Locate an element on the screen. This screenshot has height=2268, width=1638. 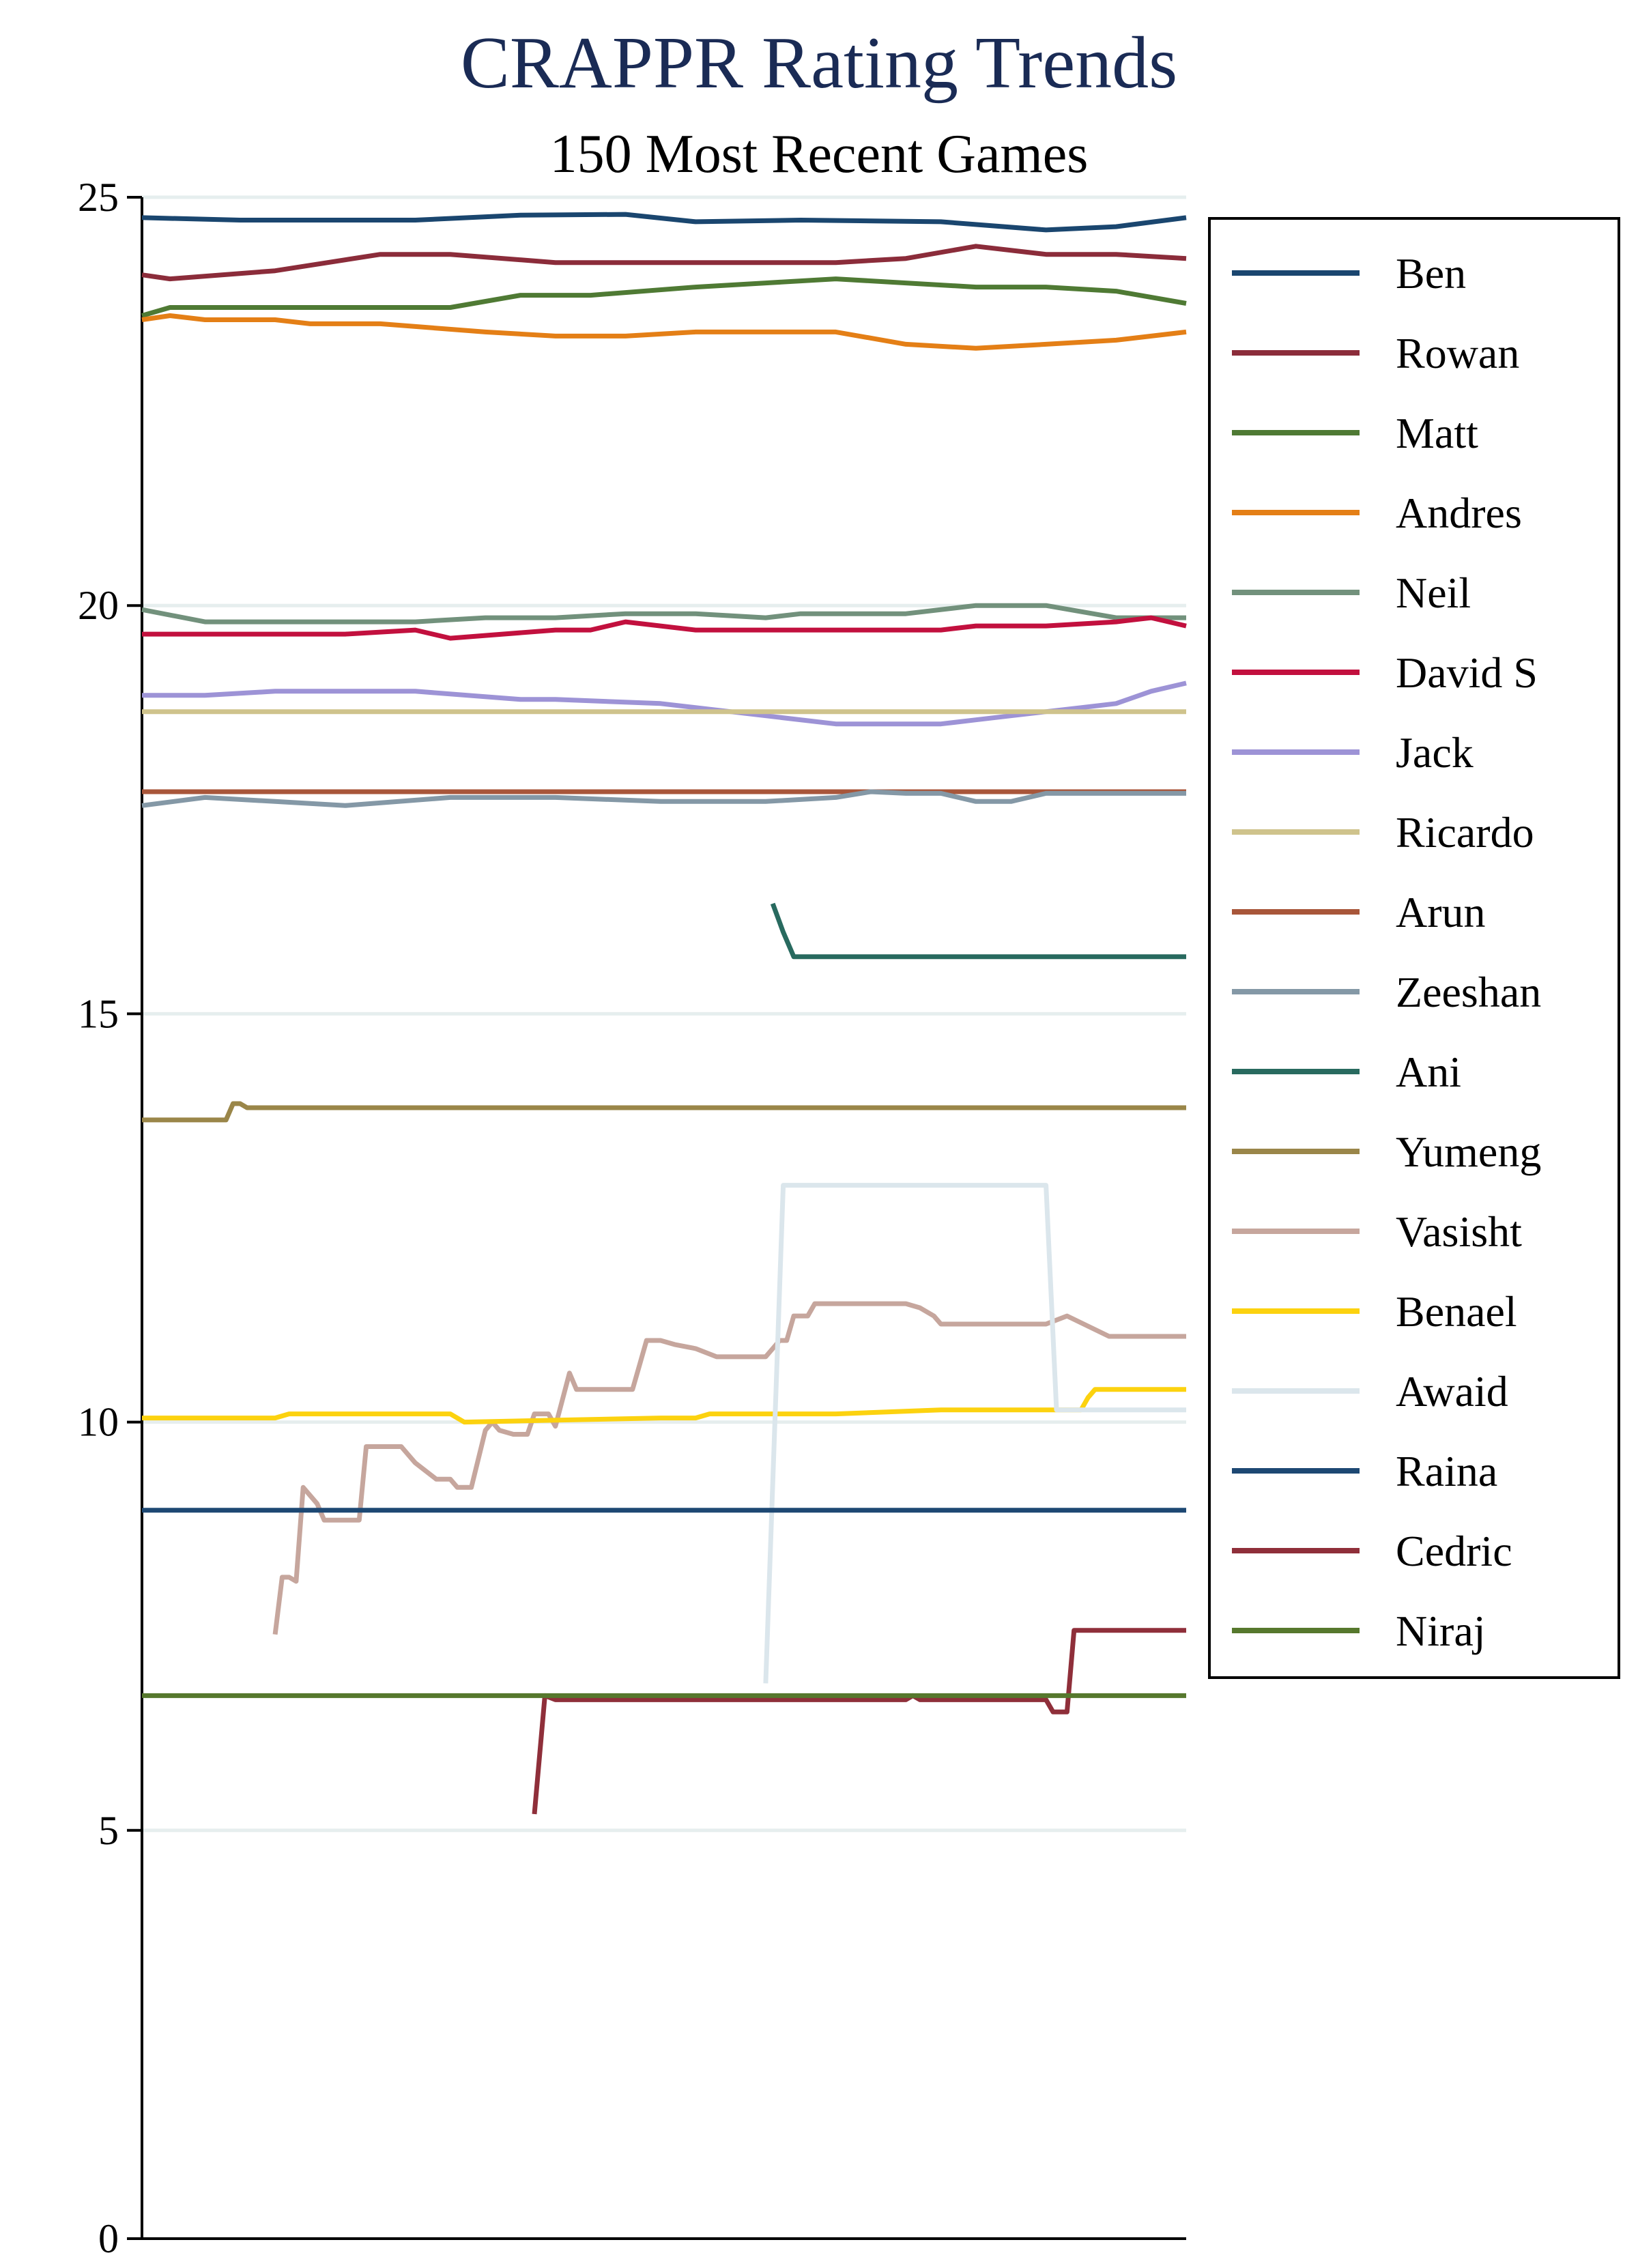
legend-label-niraj: Niraj is located at coordinates (1441, 1631).